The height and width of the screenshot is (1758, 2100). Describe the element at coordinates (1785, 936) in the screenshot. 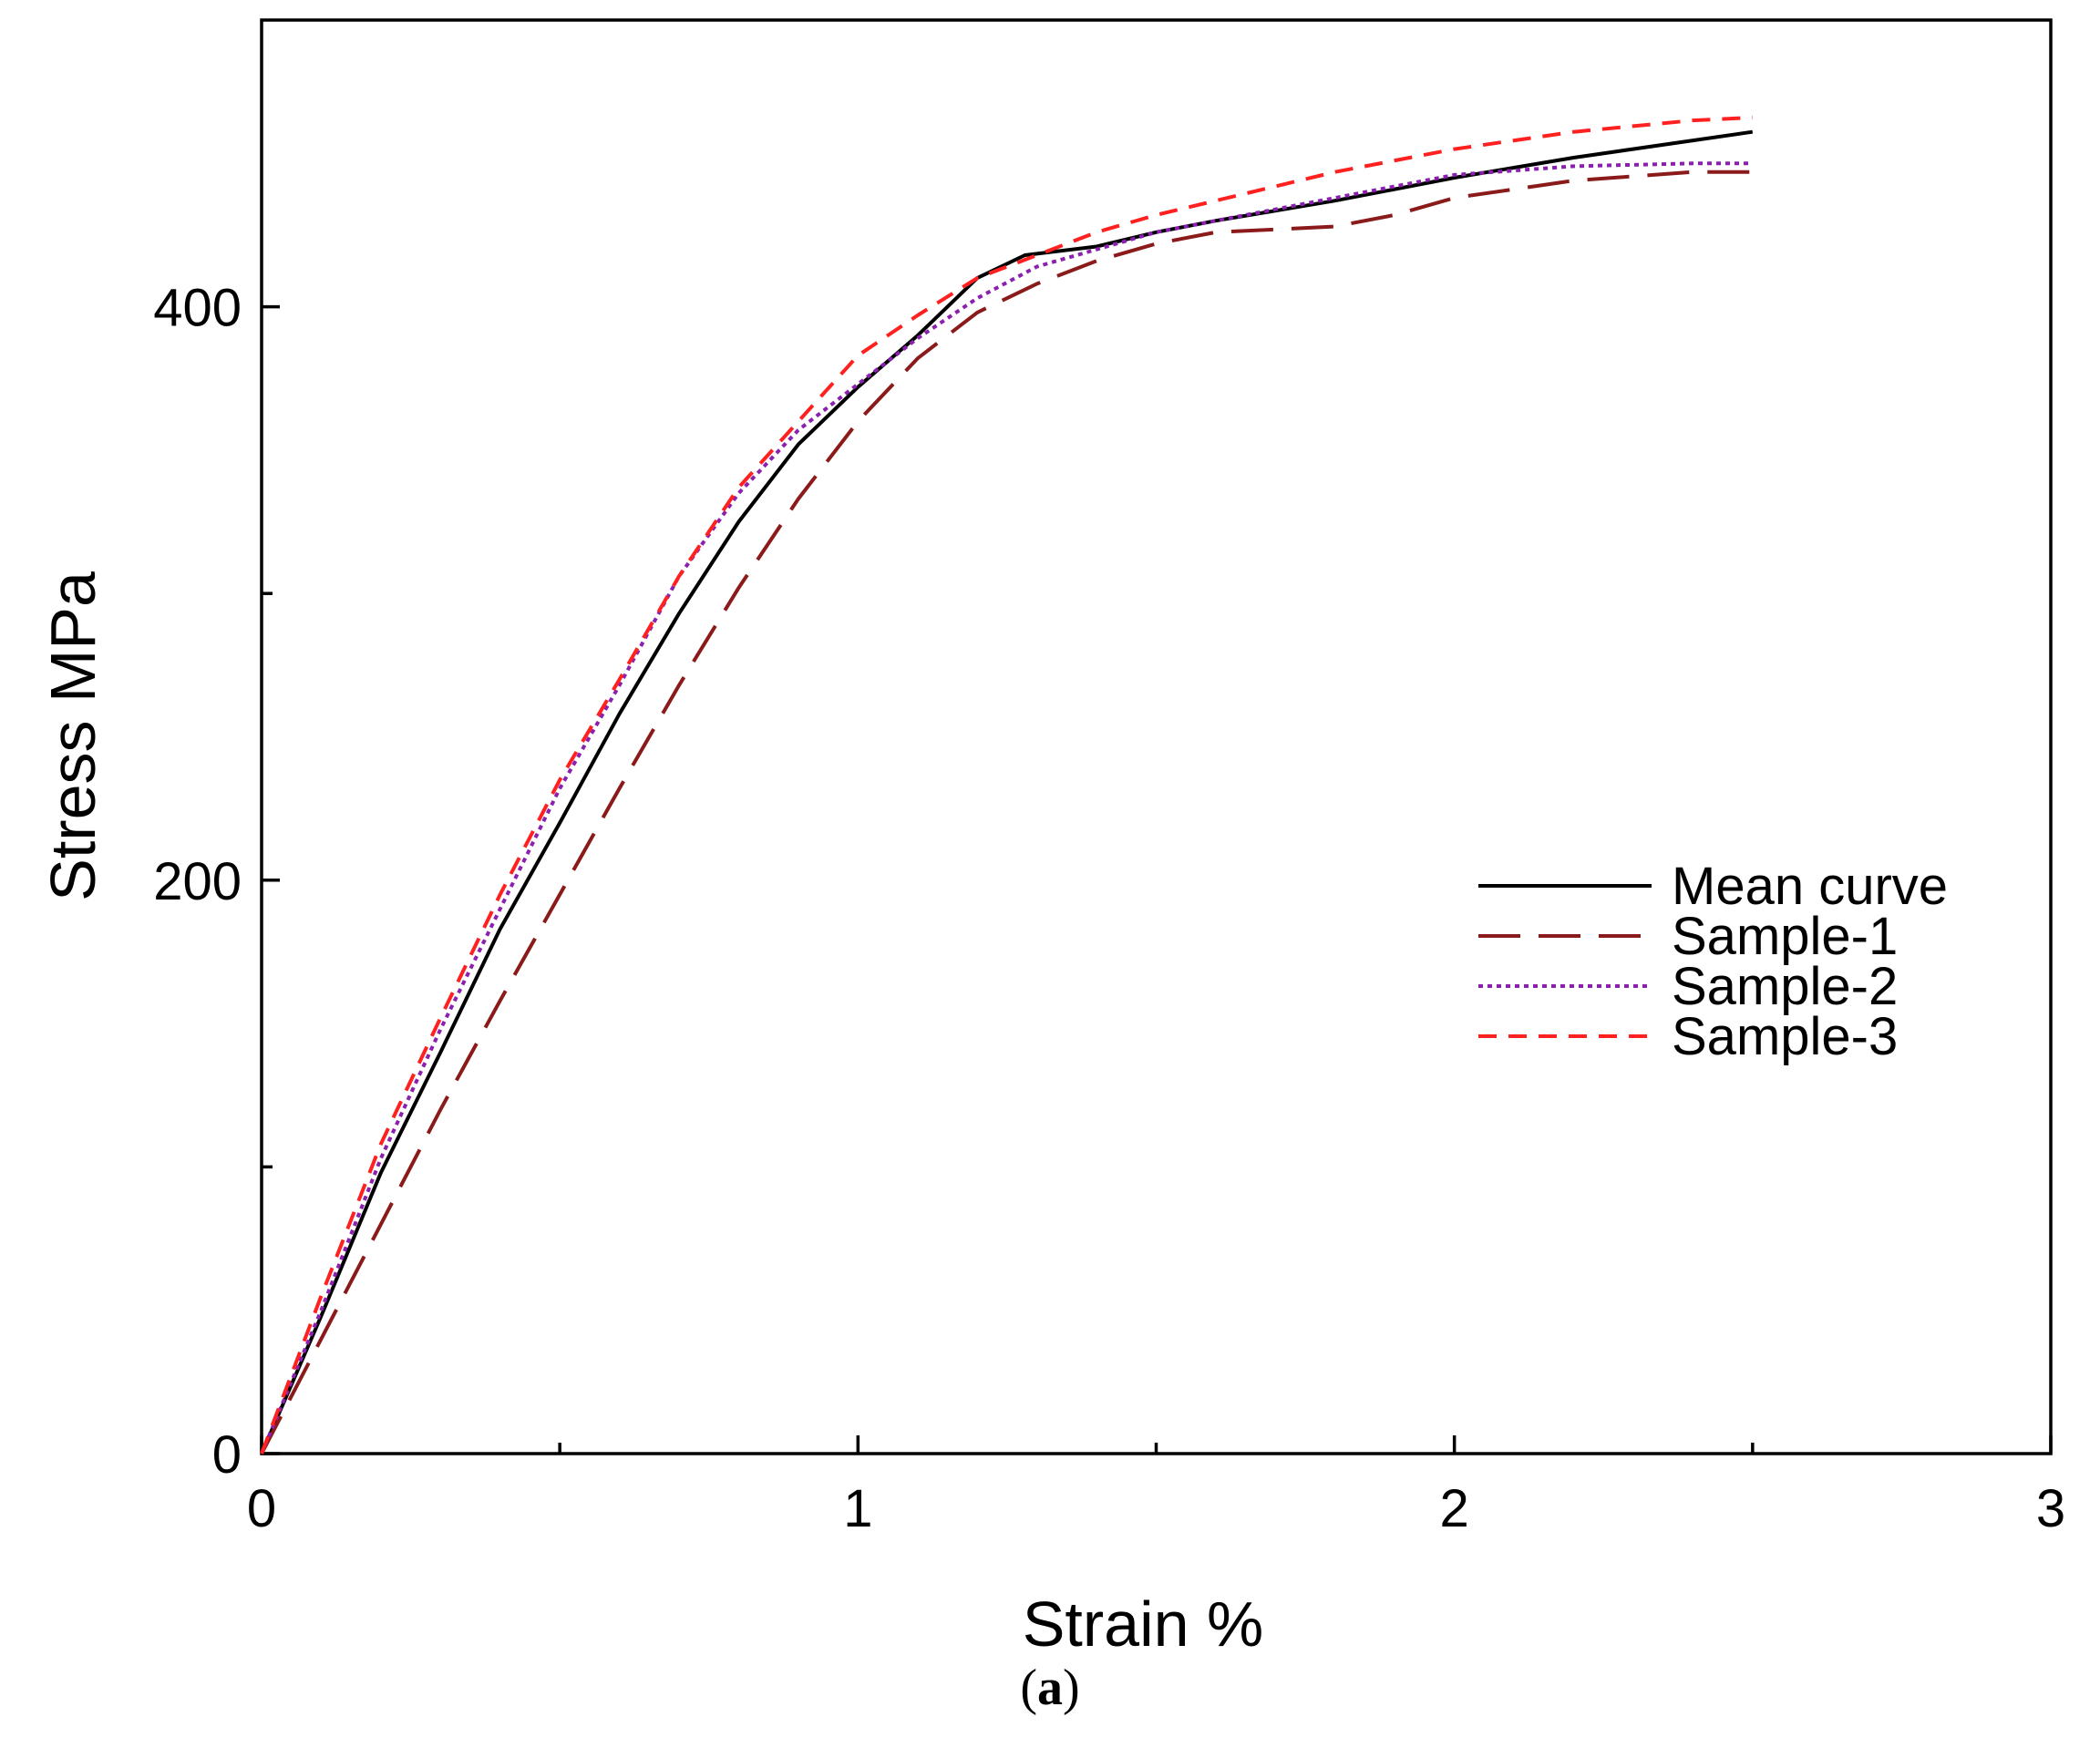

I see `legend-label: Sample-1` at that location.